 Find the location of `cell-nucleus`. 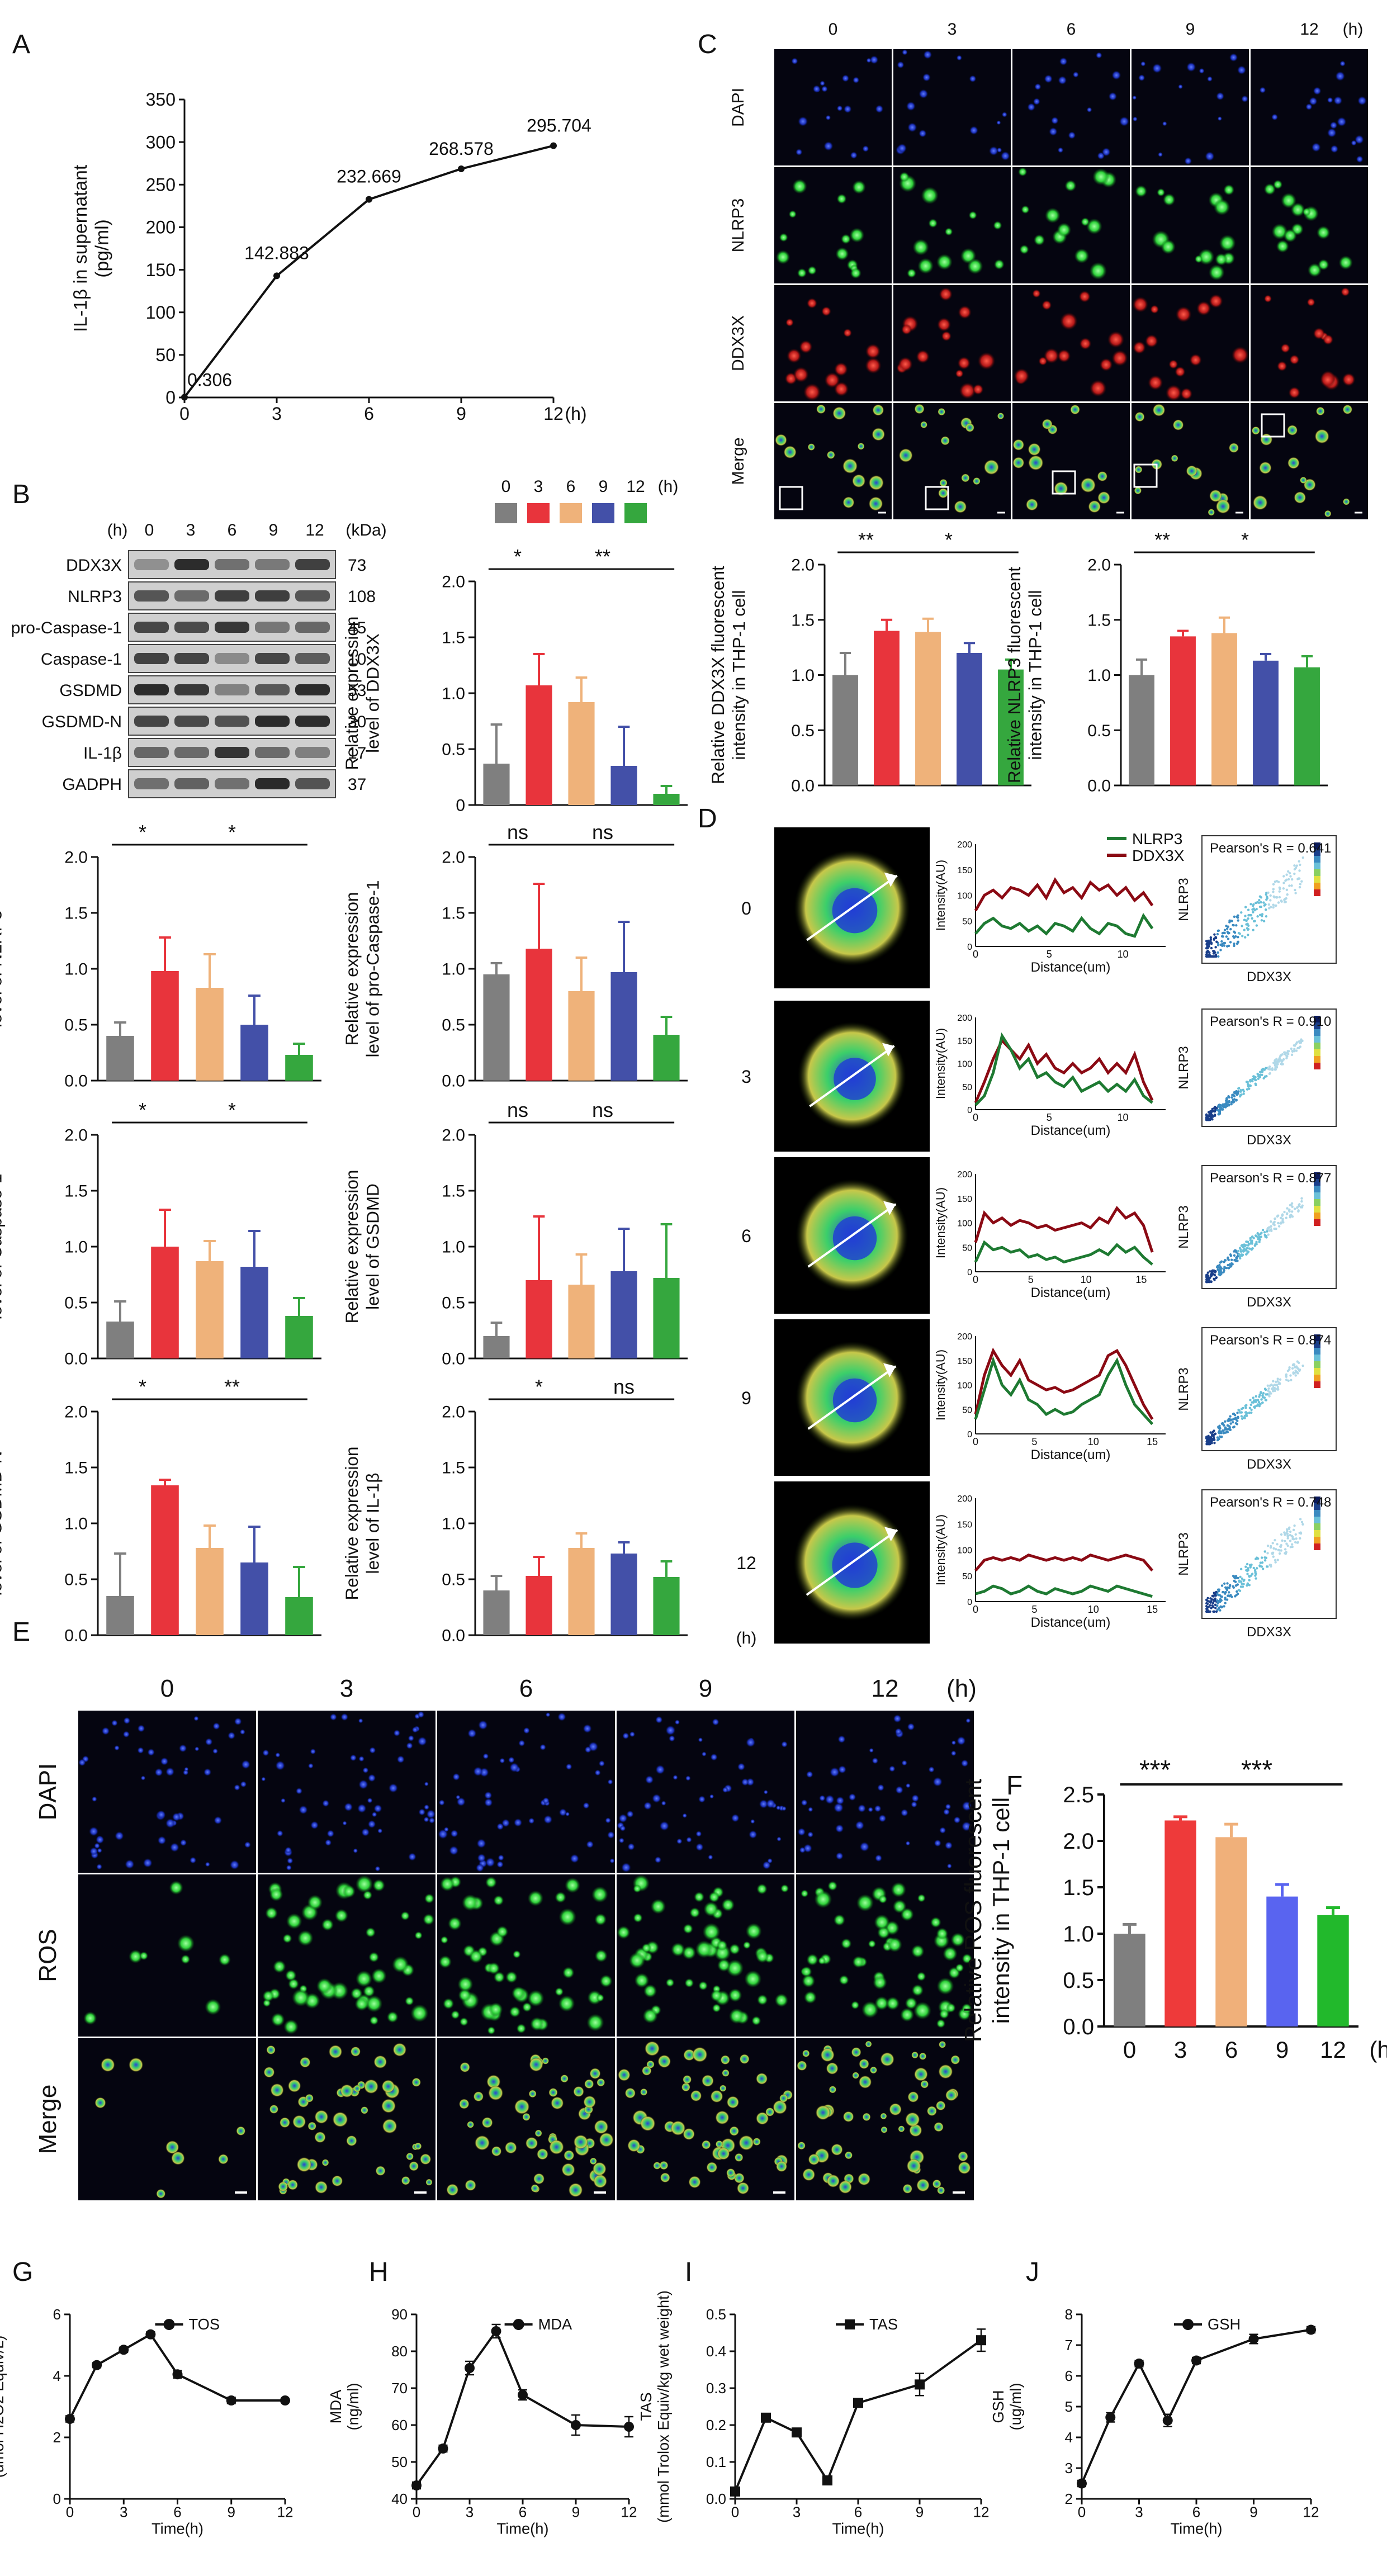

cell-nucleus is located at coordinates (854, 1238).